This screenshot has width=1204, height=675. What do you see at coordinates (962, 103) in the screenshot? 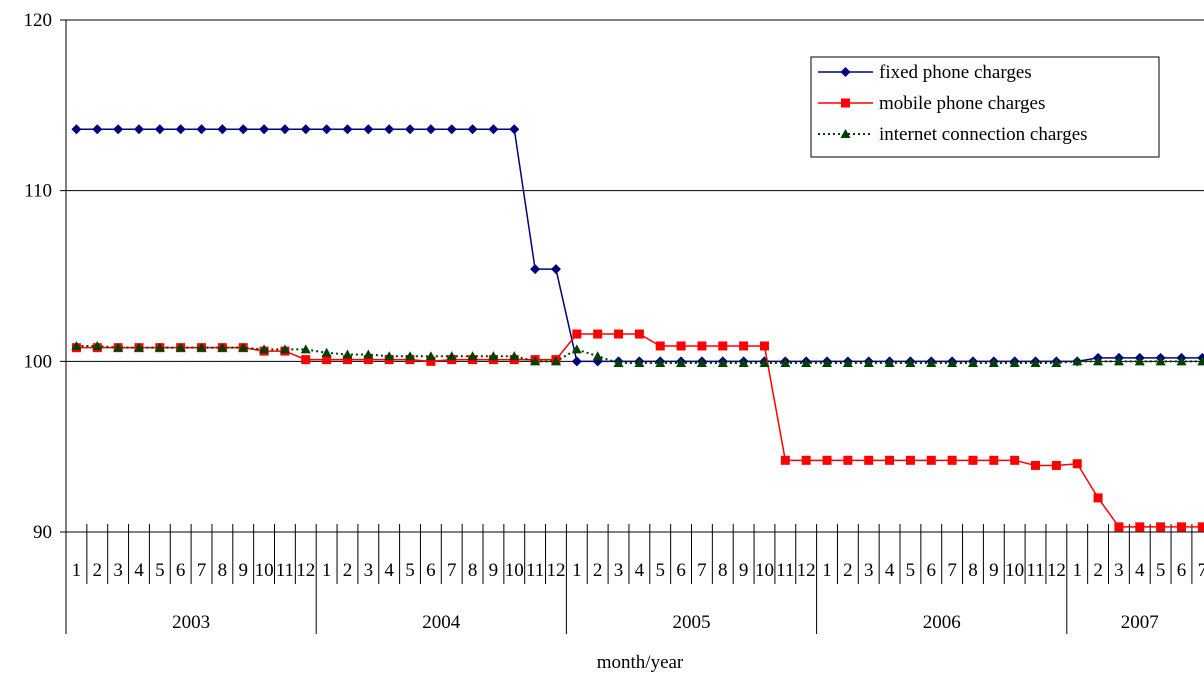
I see `legend-label: mobile phone charges` at bounding box center [962, 103].